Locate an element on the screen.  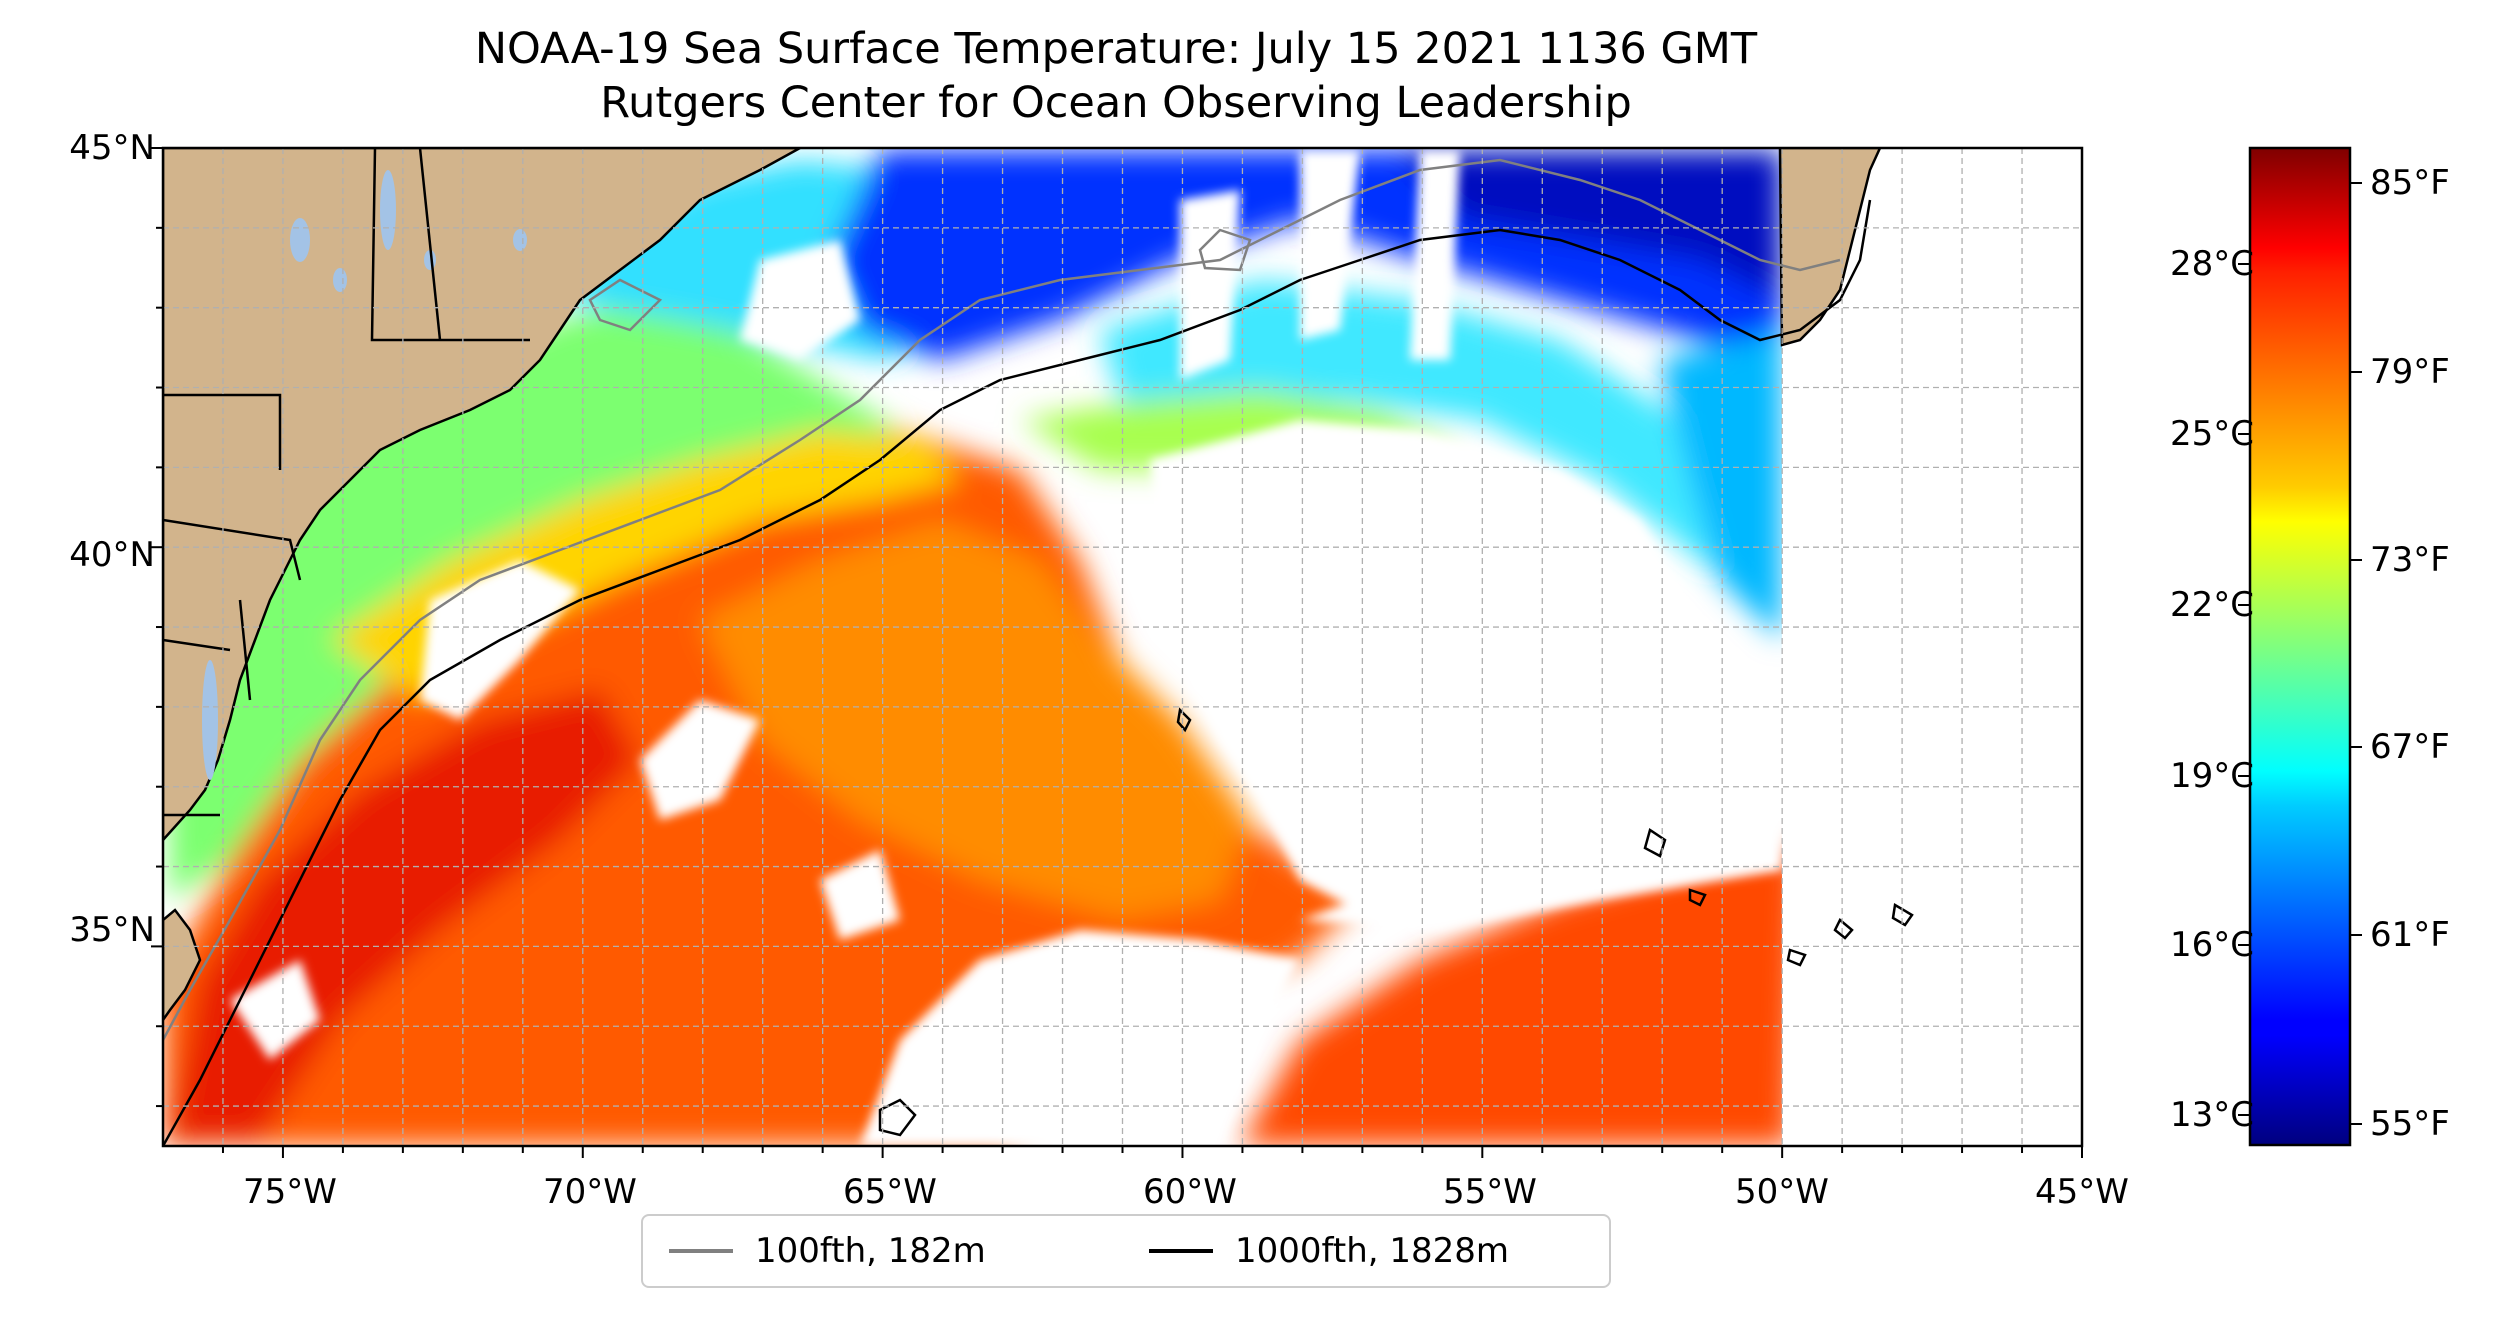
lon-label-65w: 65°W is located at coordinates (890, 1192).